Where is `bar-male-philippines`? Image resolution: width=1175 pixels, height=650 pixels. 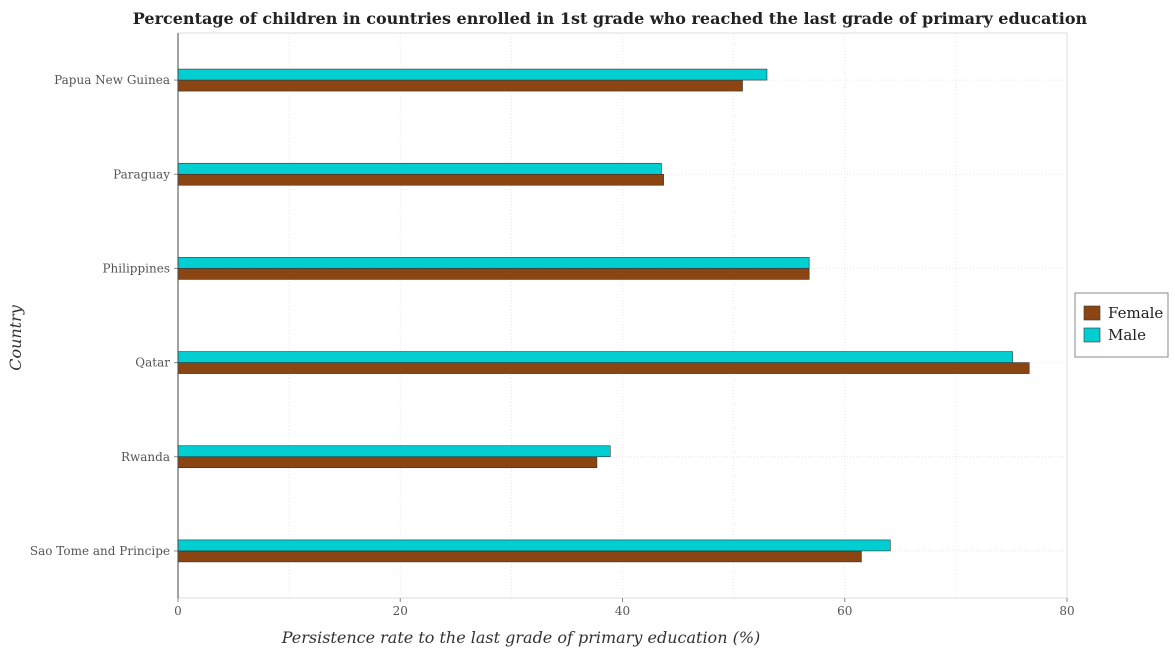 bar-male-philippines is located at coordinates (493, 263).